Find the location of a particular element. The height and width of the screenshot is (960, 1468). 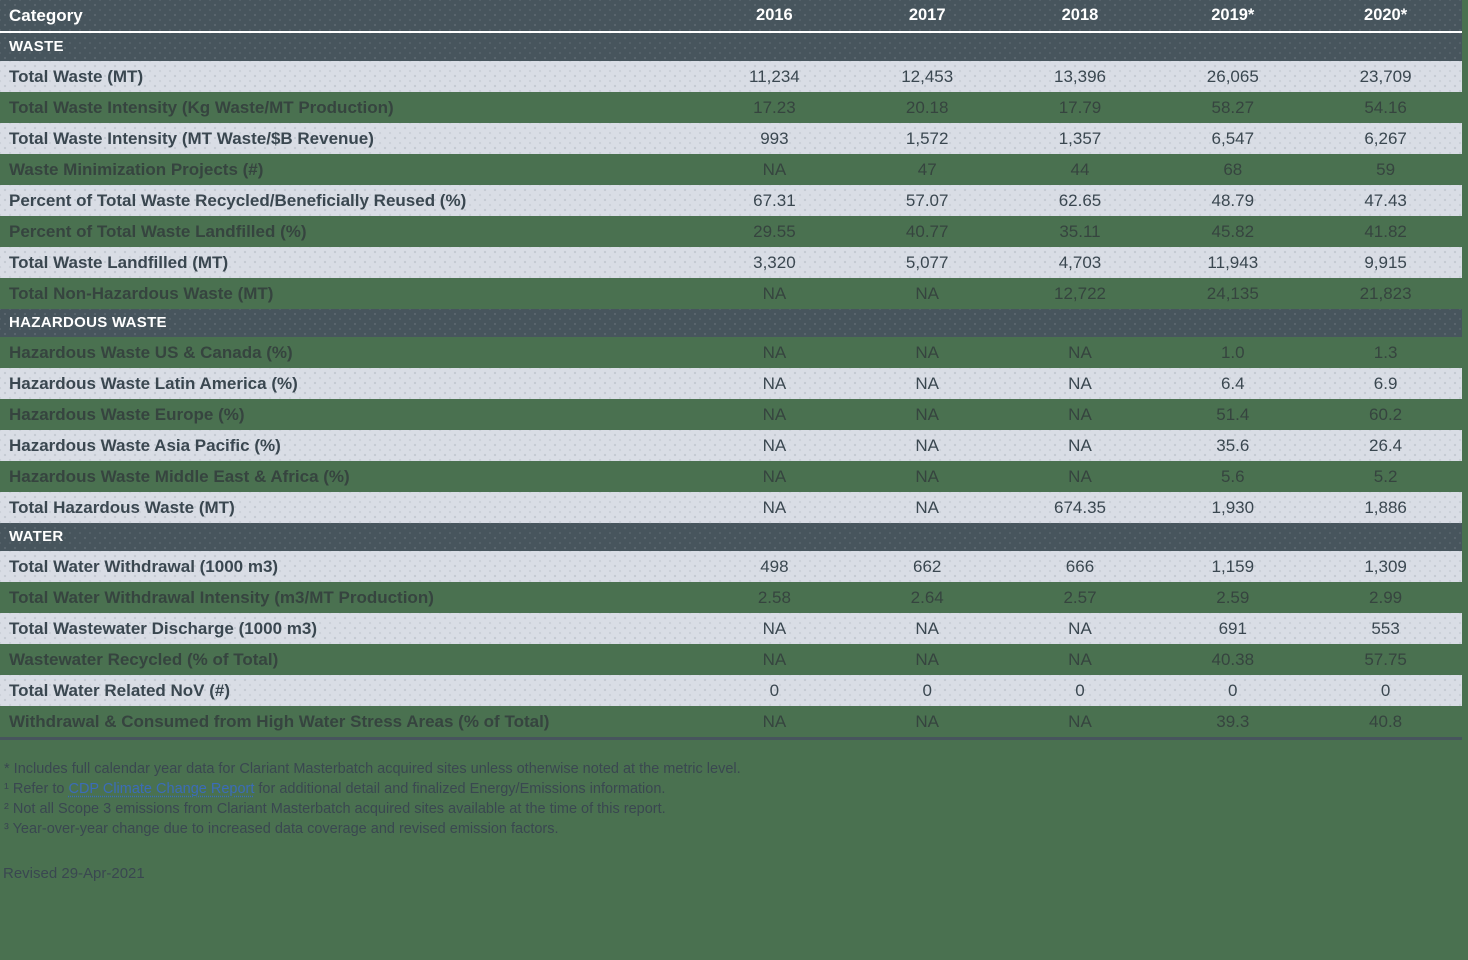

row-label: Hazardous Waste Middle East & Africa (%) is located at coordinates (179, 476).